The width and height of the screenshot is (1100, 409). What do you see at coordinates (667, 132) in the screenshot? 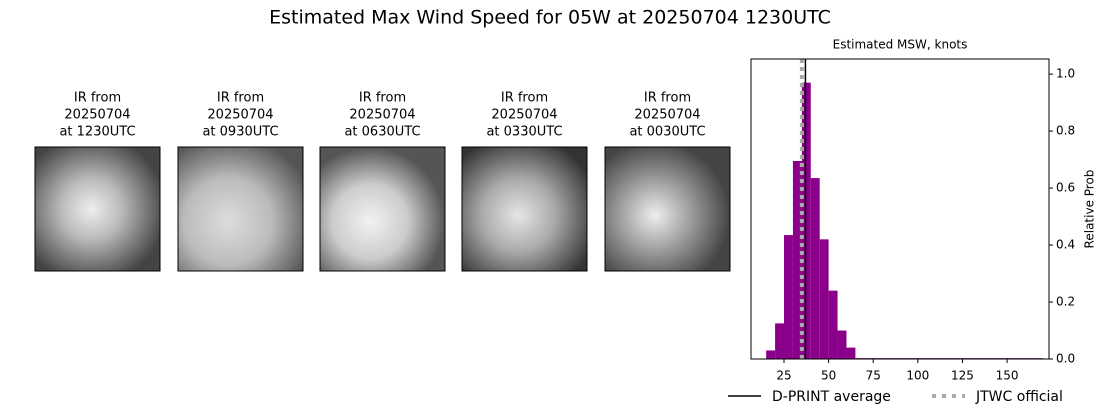
I see `panel-title: at 0030UTC` at bounding box center [667, 132].